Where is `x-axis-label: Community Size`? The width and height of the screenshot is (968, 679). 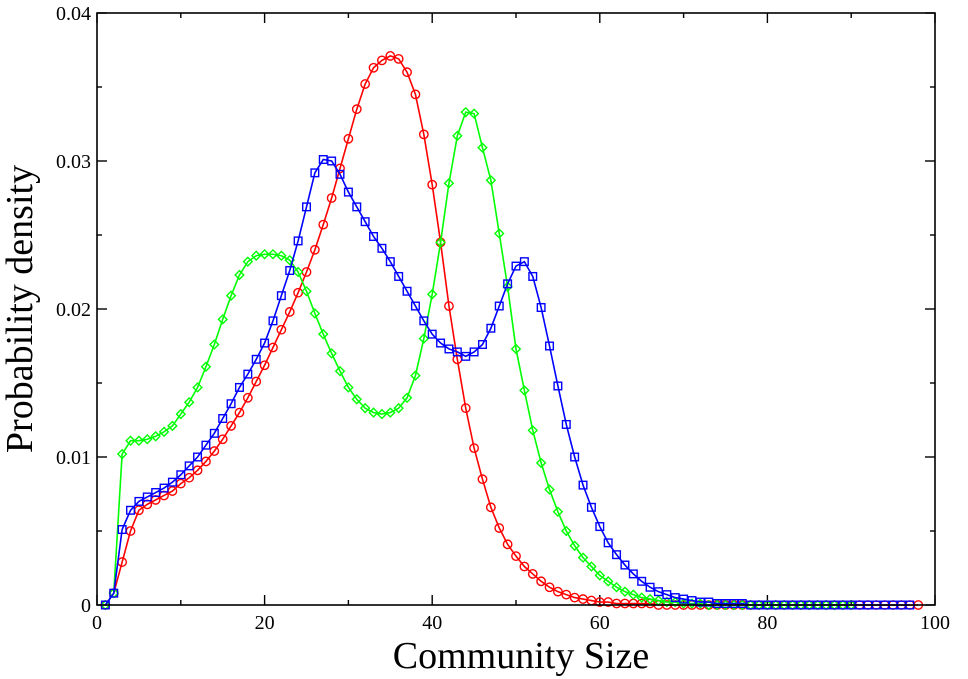 x-axis-label: Community Size is located at coordinates (521, 656).